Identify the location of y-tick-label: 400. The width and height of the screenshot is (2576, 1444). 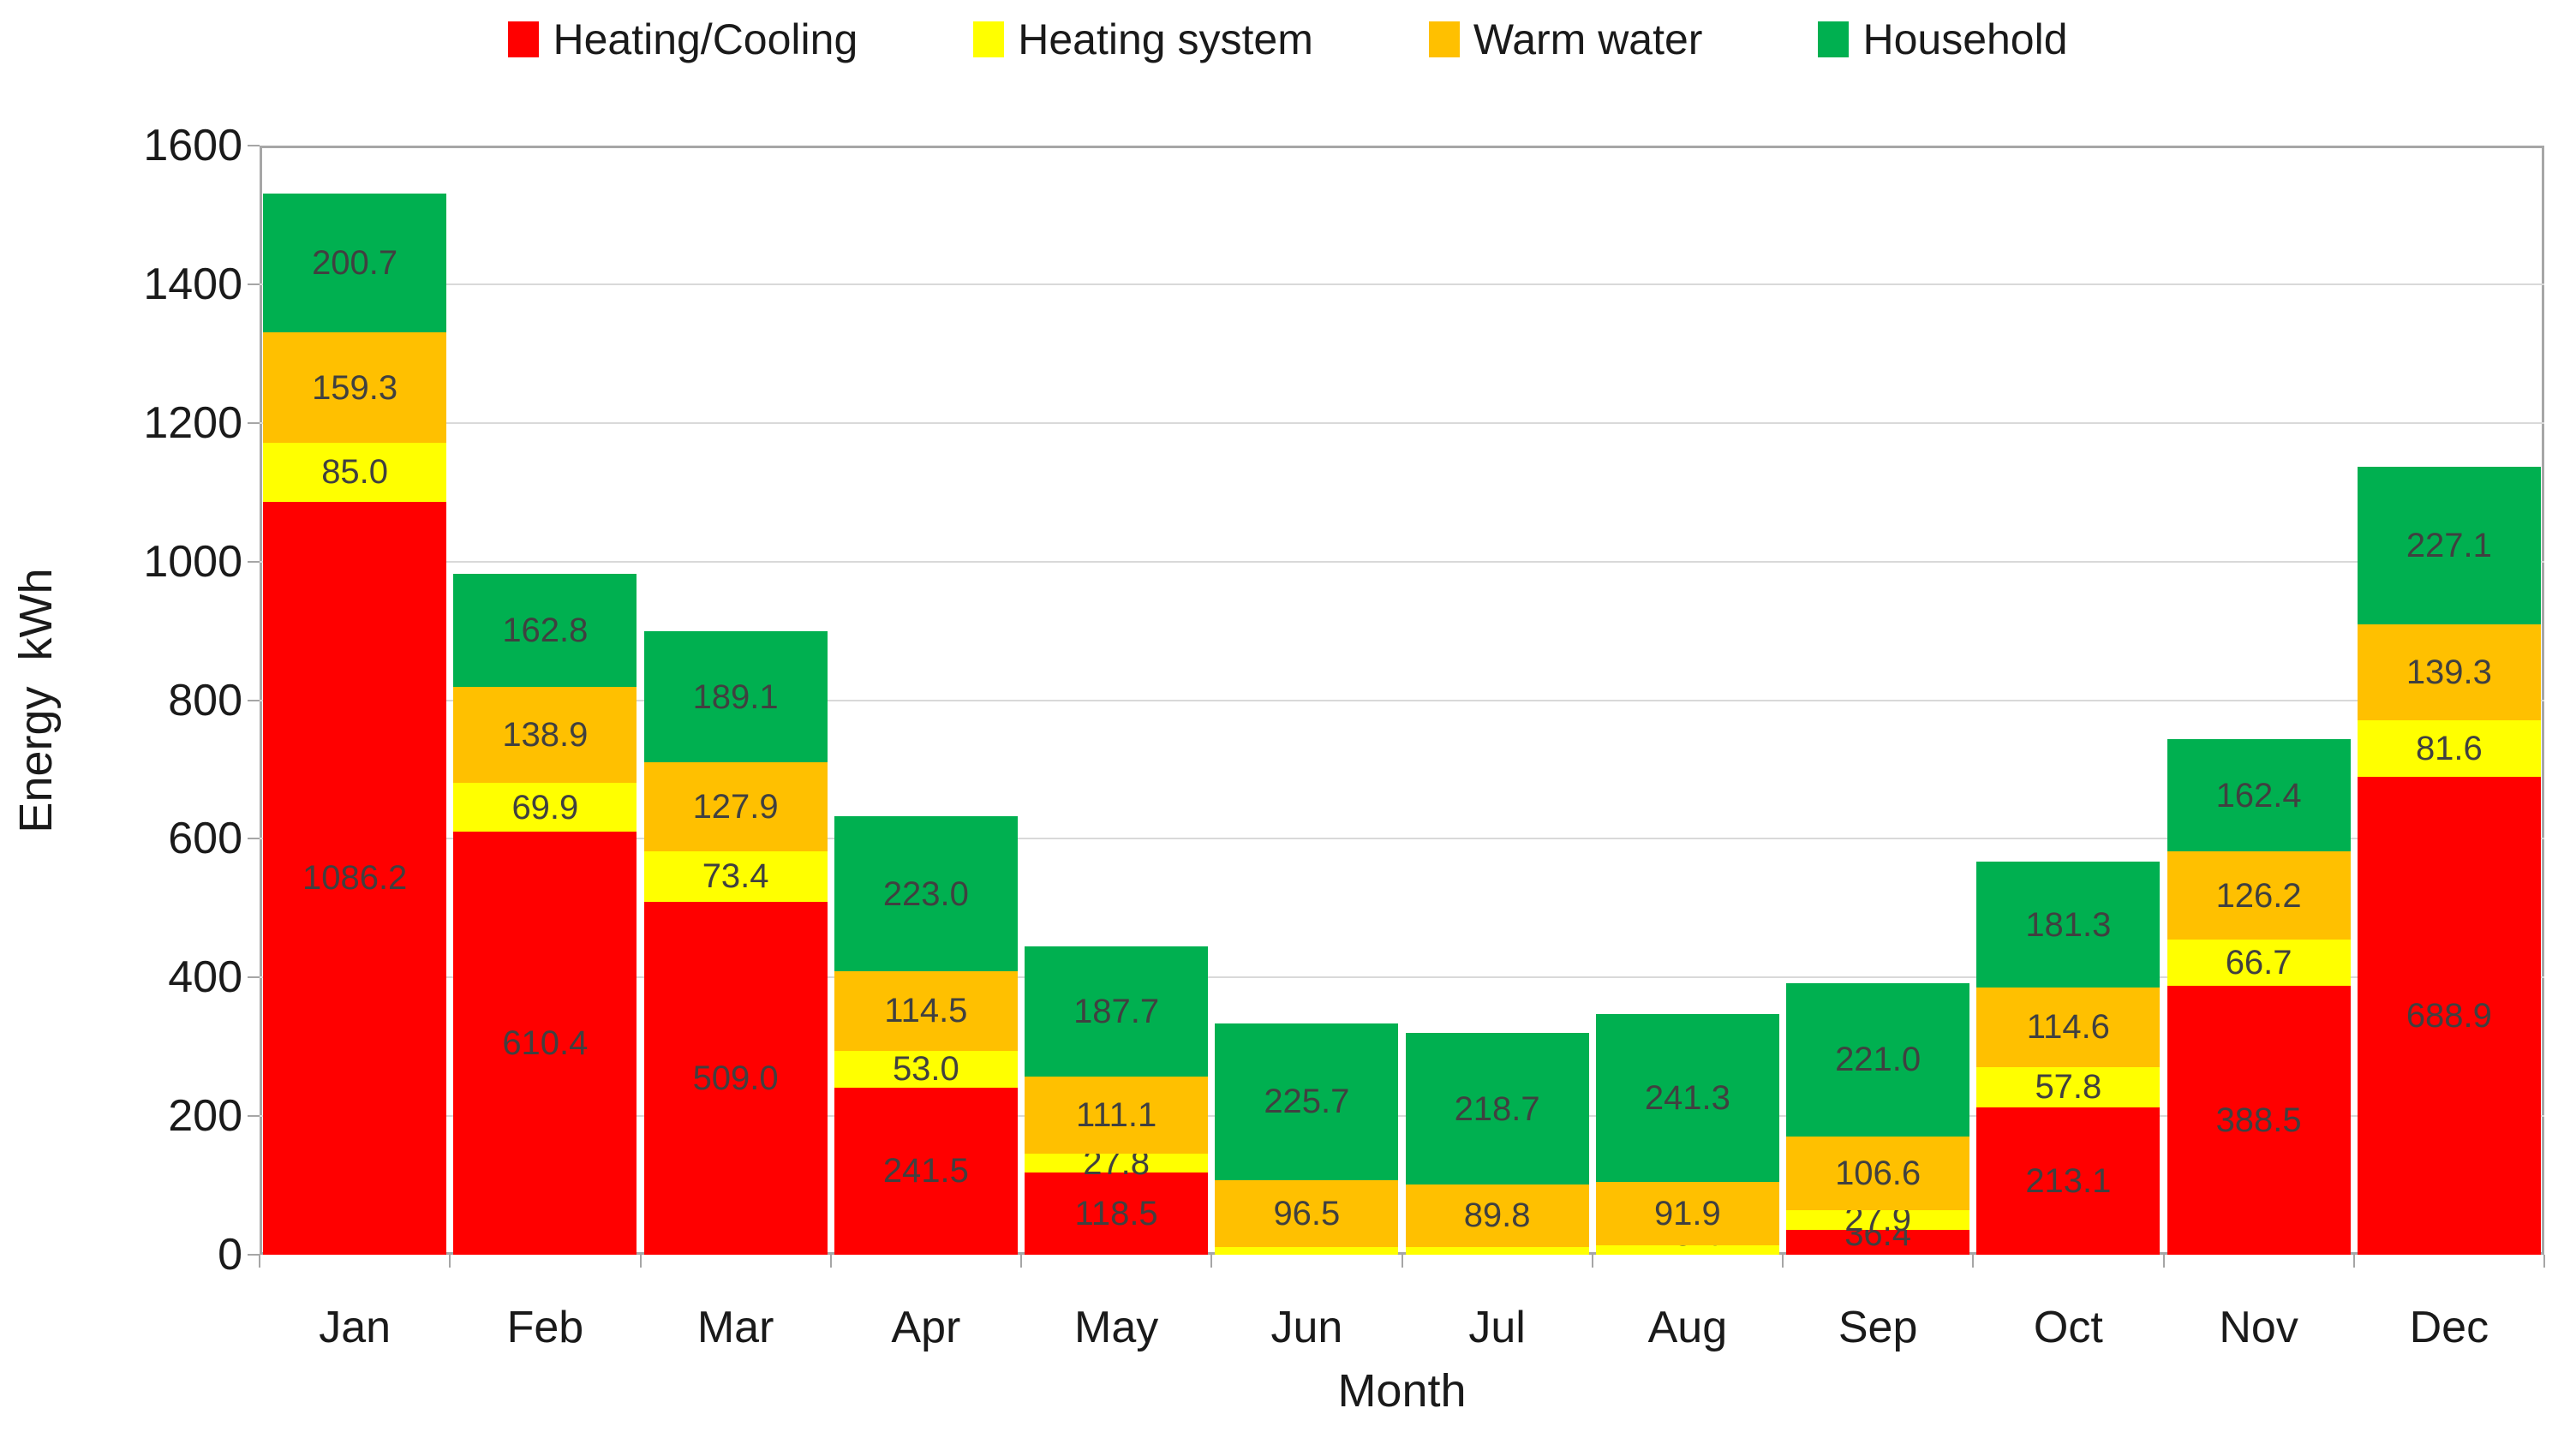
(205, 978).